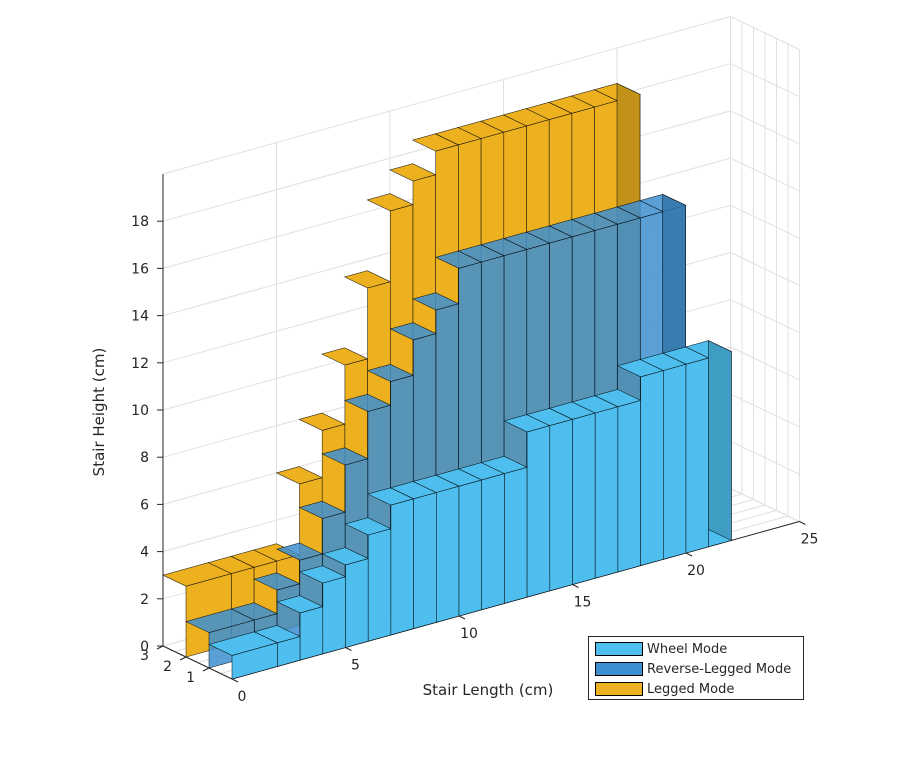  What do you see at coordinates (140, 222) in the screenshot?
I see `z-tick-label: 18` at bounding box center [140, 222].